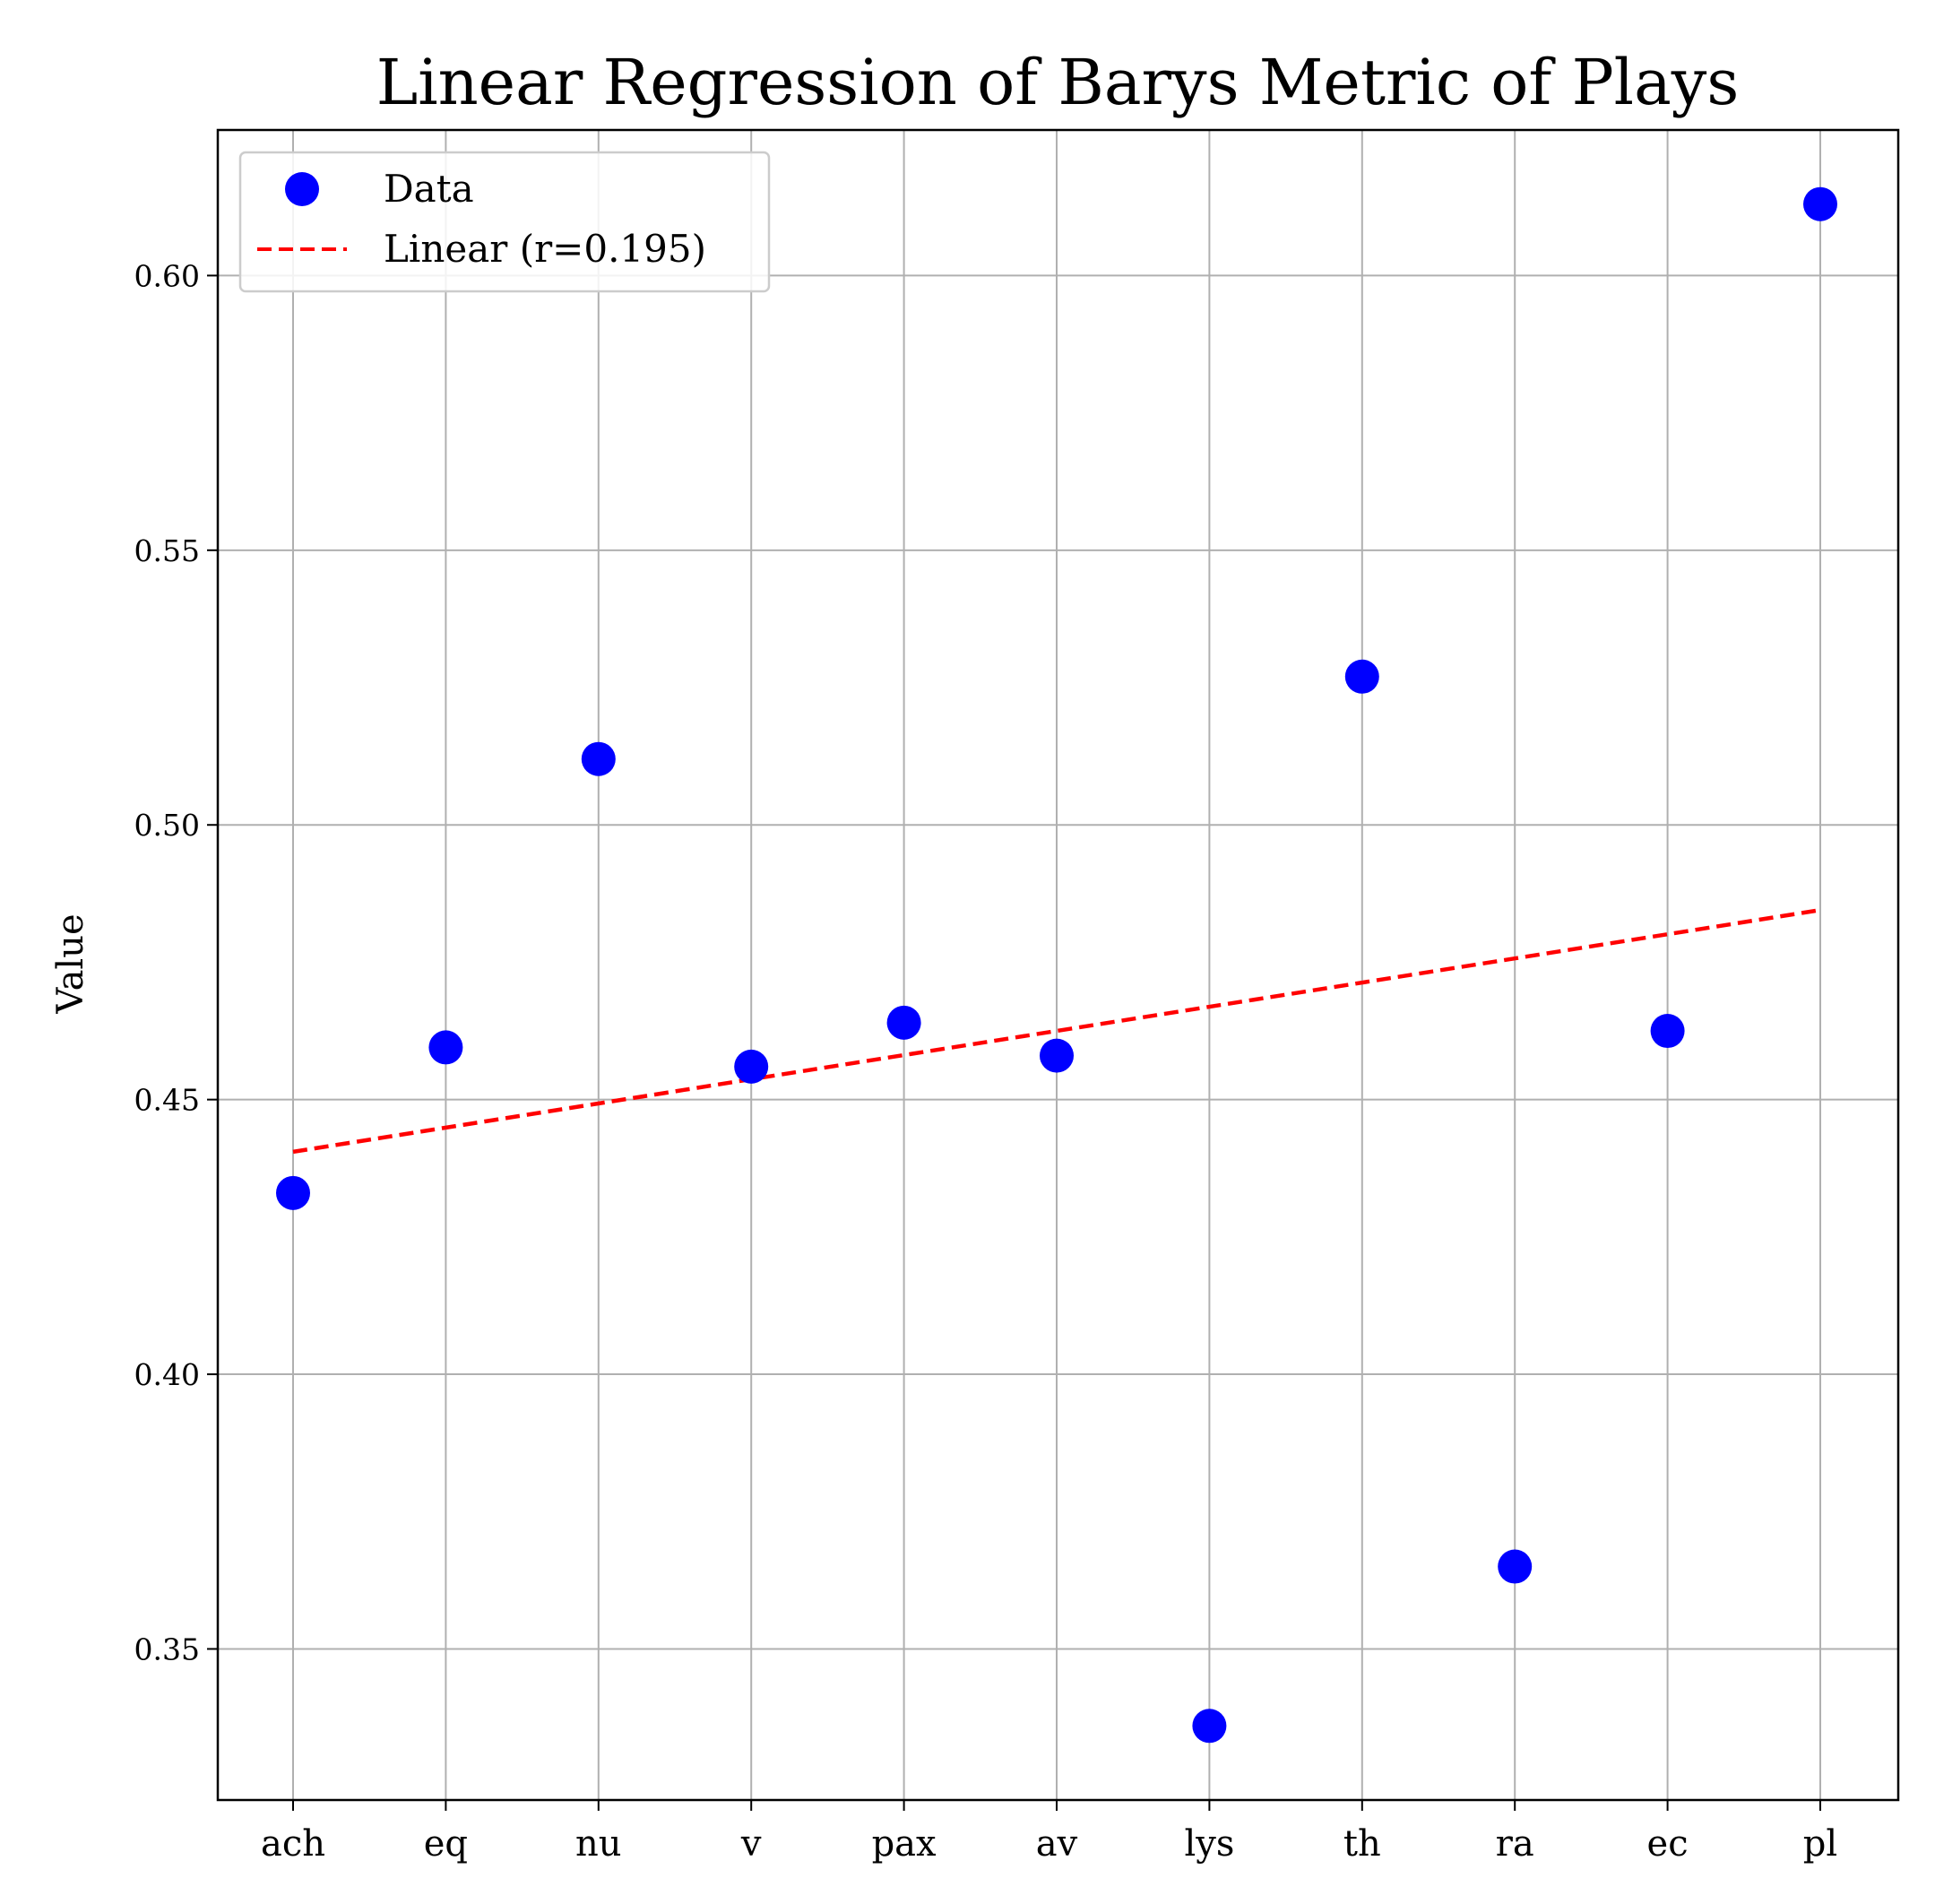  Describe the element at coordinates (1057, 1844) in the screenshot. I see `x-tick-label: av` at that location.